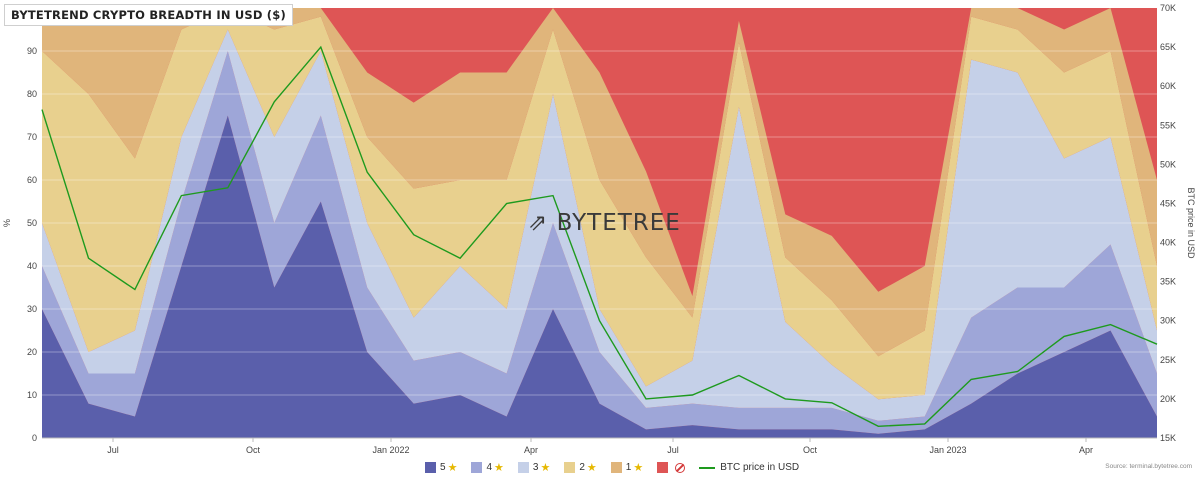 The height and width of the screenshot is (489, 1200). Describe the element at coordinates (32, 137) in the screenshot. I see `y-left-tick-label: 70` at that location.